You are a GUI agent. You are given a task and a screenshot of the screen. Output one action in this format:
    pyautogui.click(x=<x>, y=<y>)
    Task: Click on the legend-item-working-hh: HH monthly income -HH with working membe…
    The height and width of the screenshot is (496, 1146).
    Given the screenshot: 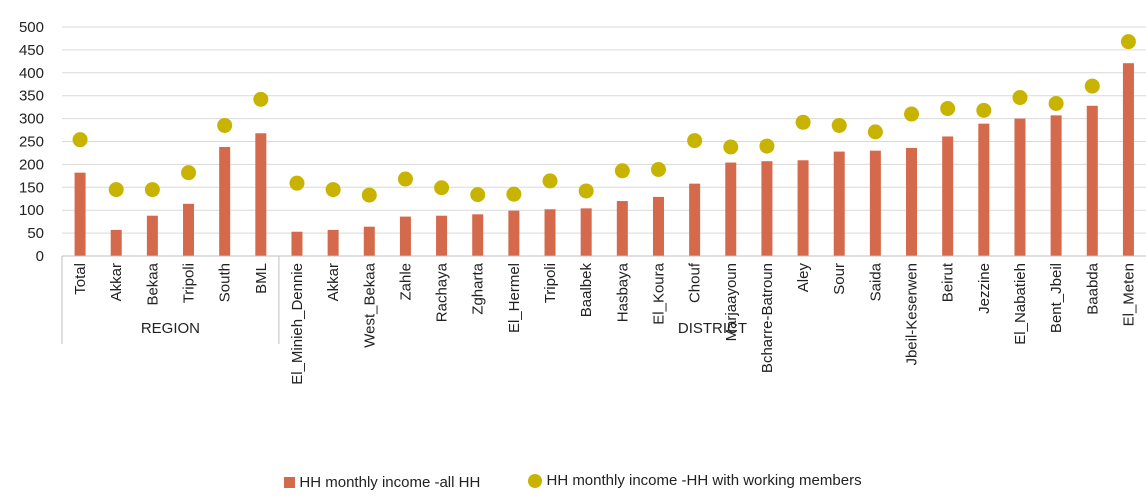 What is the action you would take?
    pyautogui.click(x=695, y=480)
    